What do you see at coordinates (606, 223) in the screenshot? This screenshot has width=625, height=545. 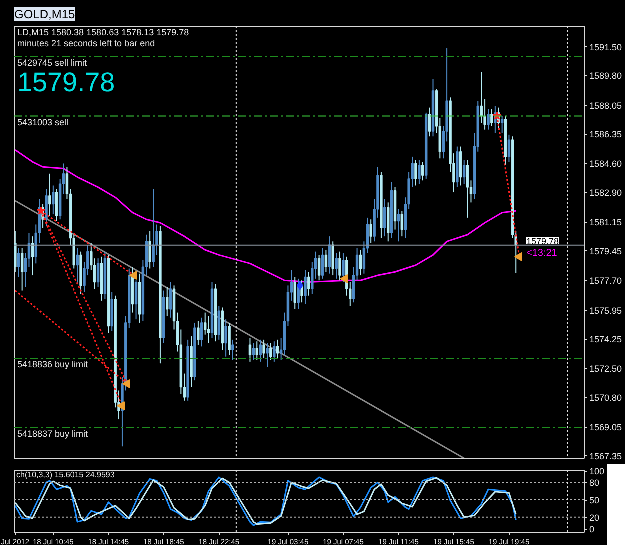 I see `y-tick-label: 1581.15` at bounding box center [606, 223].